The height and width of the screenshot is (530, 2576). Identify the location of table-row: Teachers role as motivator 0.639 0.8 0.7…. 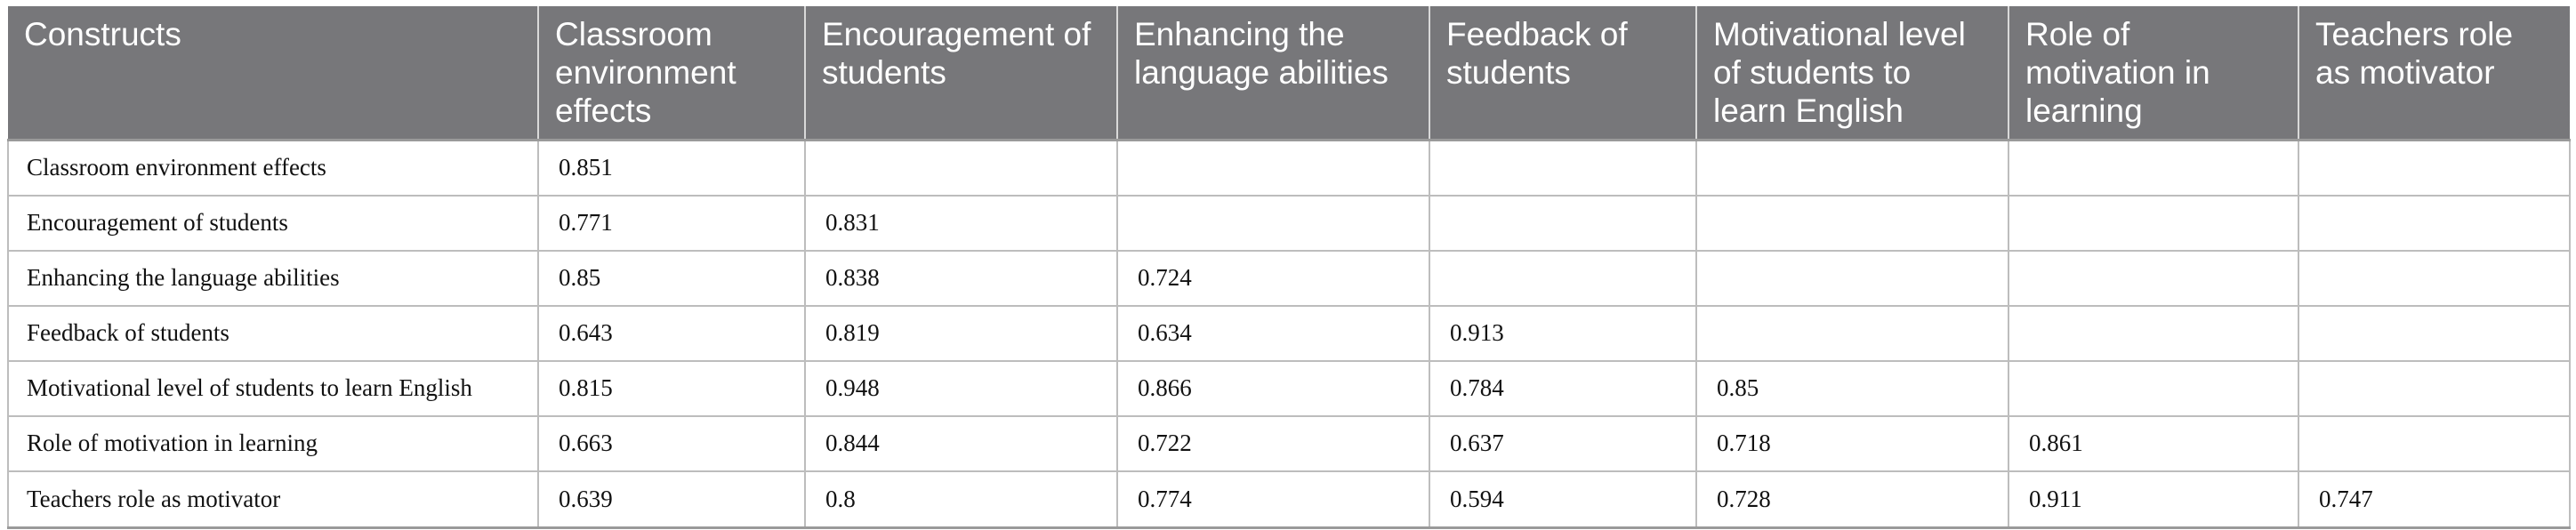
(1289, 499).